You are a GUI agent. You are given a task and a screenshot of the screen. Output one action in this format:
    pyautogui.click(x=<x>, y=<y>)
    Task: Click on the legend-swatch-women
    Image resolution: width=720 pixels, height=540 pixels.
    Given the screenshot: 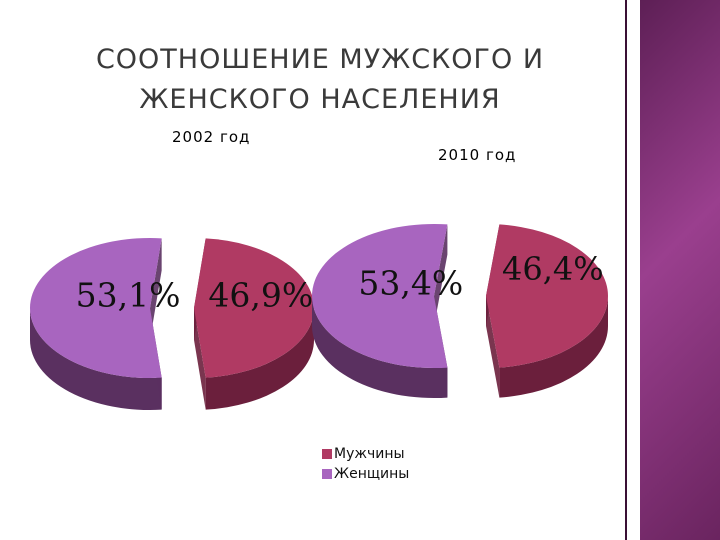 What is the action you would take?
    pyautogui.click(x=327, y=474)
    